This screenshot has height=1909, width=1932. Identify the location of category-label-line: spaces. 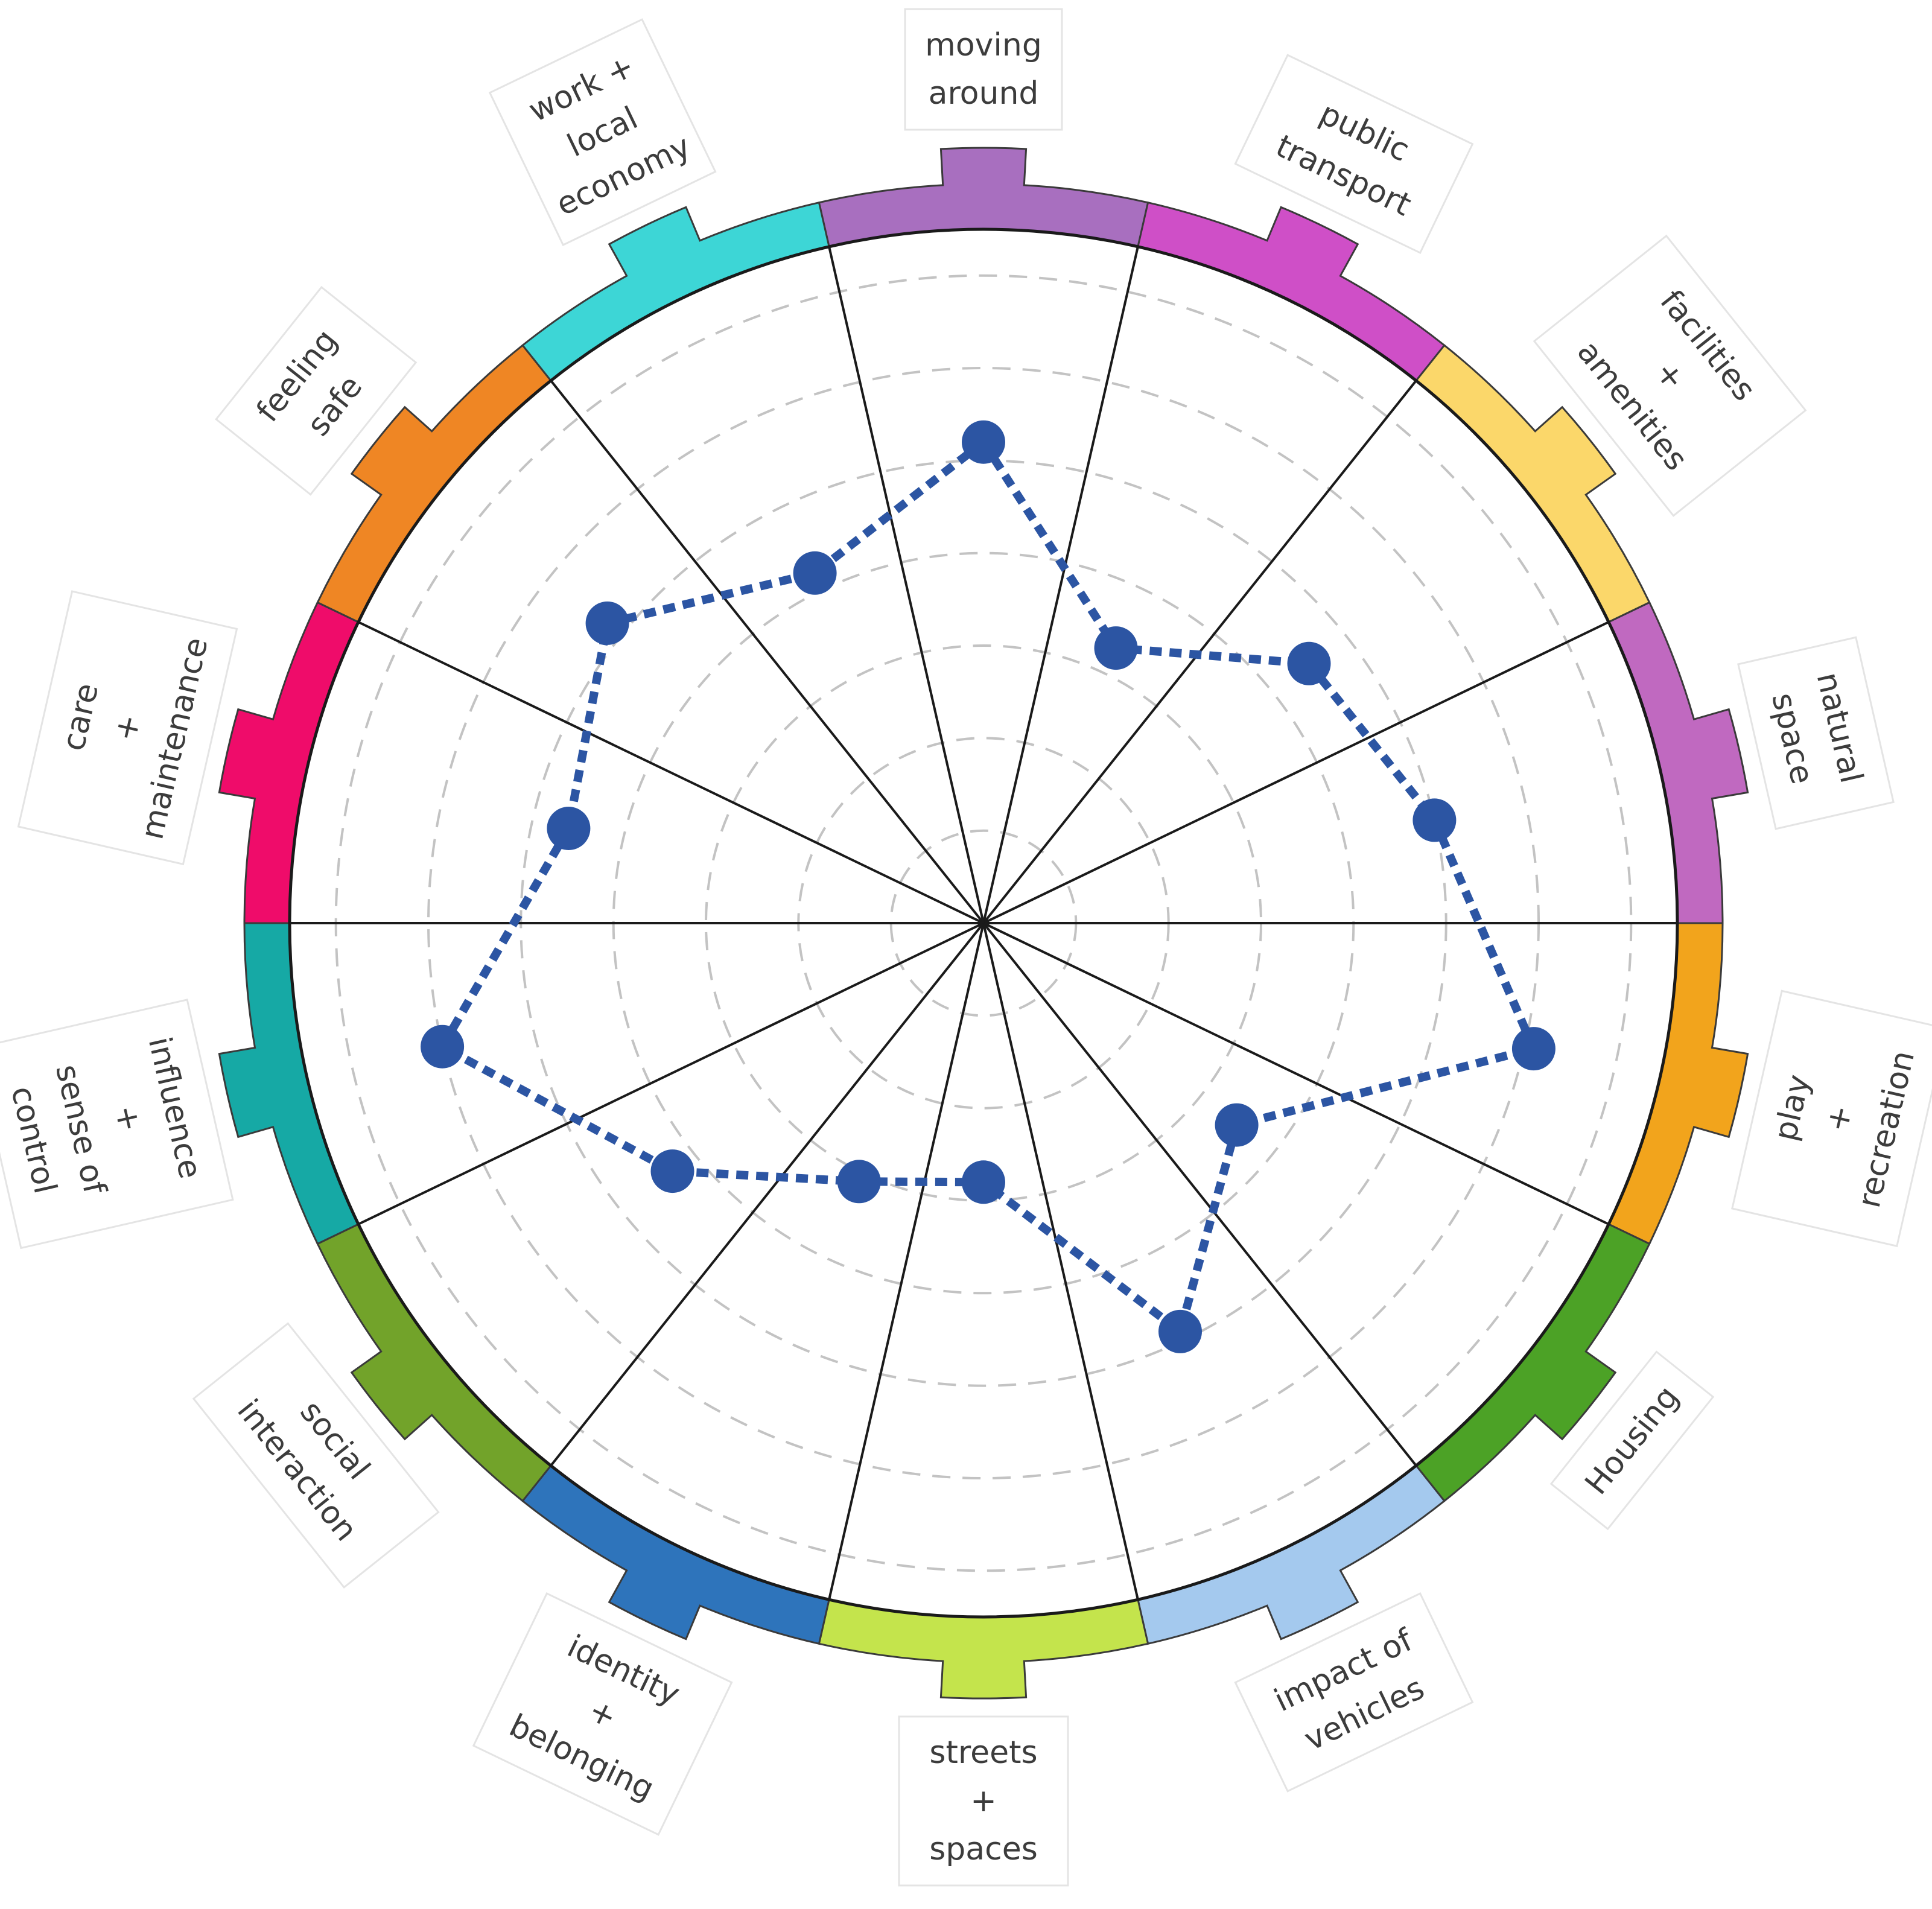
(983, 1849).